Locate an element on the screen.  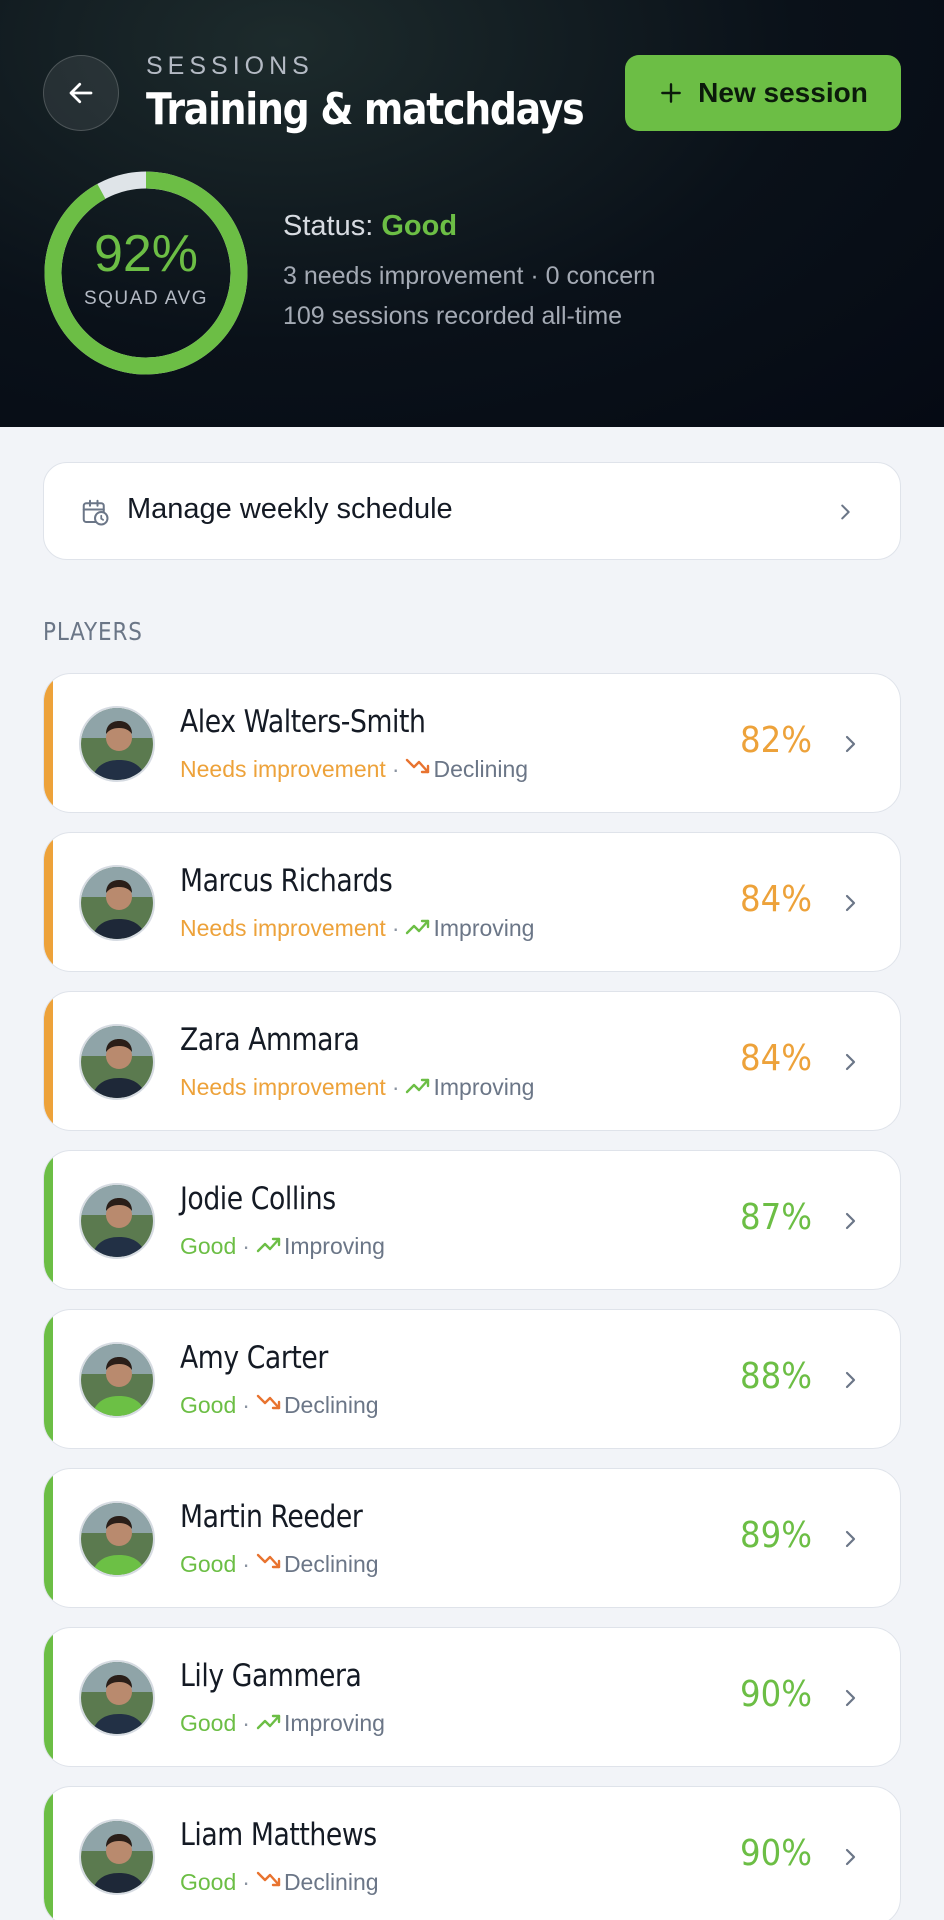
arrow-left-icon is located at coordinates (81, 93).